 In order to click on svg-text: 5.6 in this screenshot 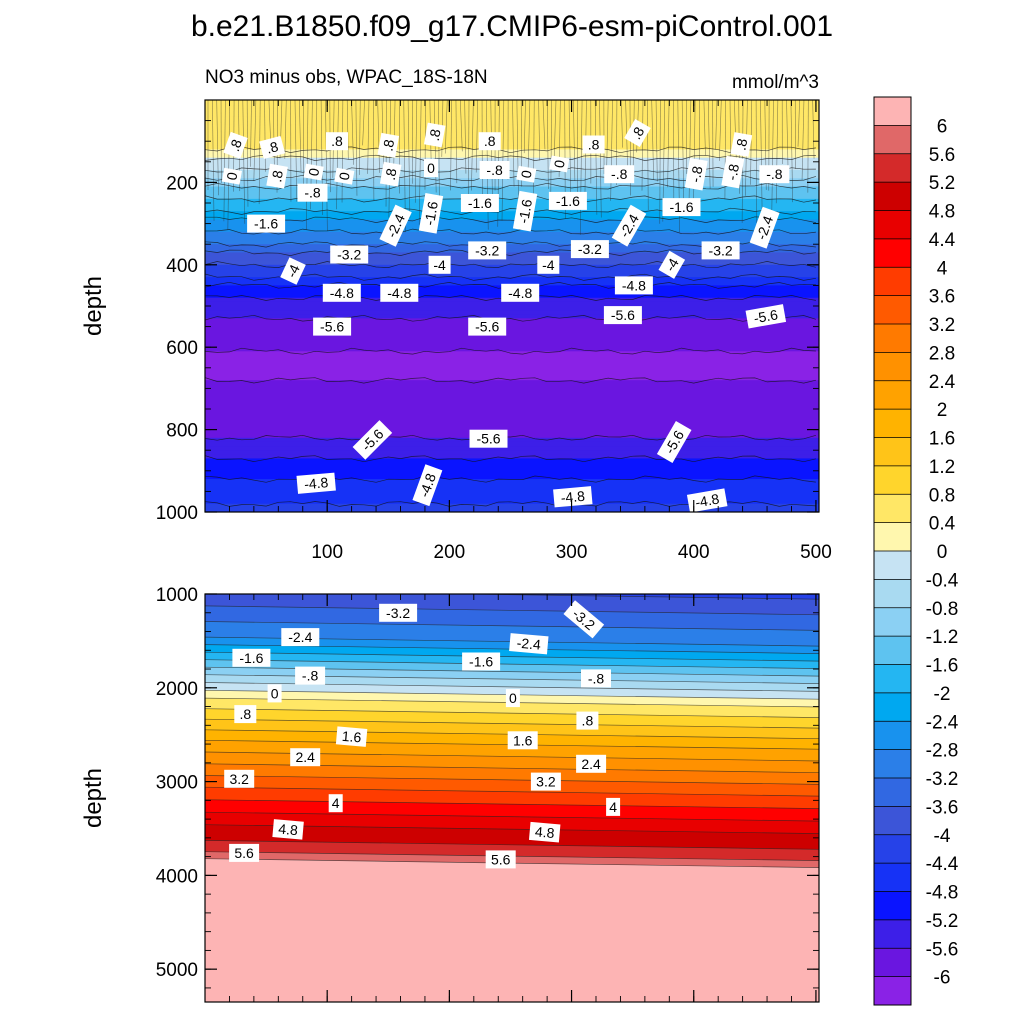, I will do `click(501, 859)`.